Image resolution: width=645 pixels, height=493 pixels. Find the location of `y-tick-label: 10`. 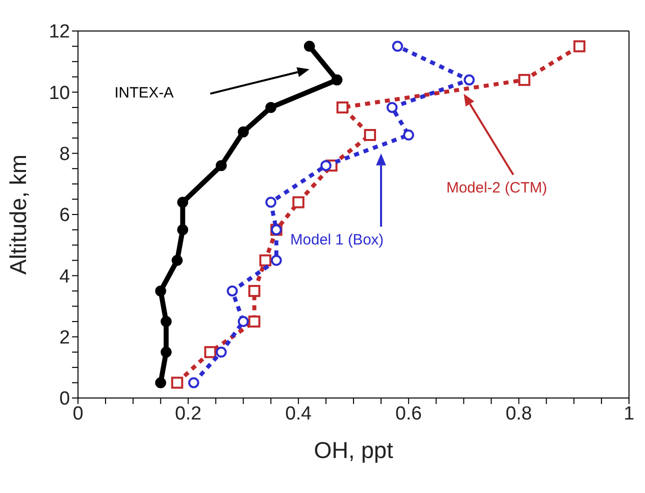

y-tick-label: 10 is located at coordinates (59, 93).